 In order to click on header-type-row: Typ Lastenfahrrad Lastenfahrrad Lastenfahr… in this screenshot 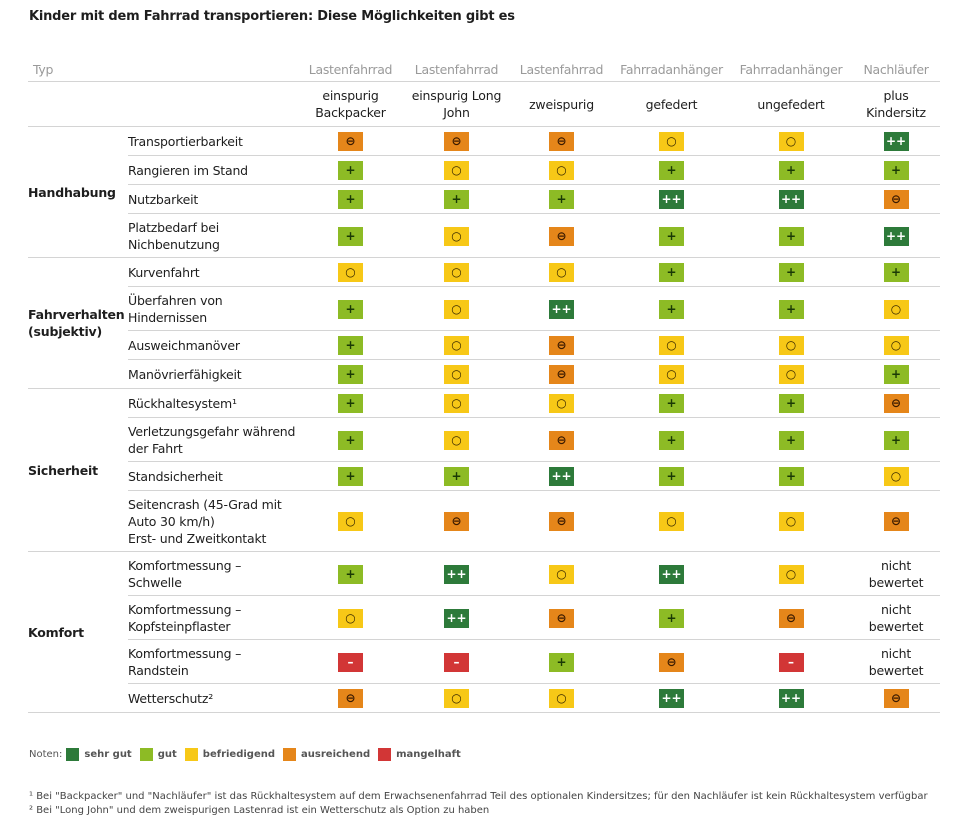, I will do `click(484, 69)`.